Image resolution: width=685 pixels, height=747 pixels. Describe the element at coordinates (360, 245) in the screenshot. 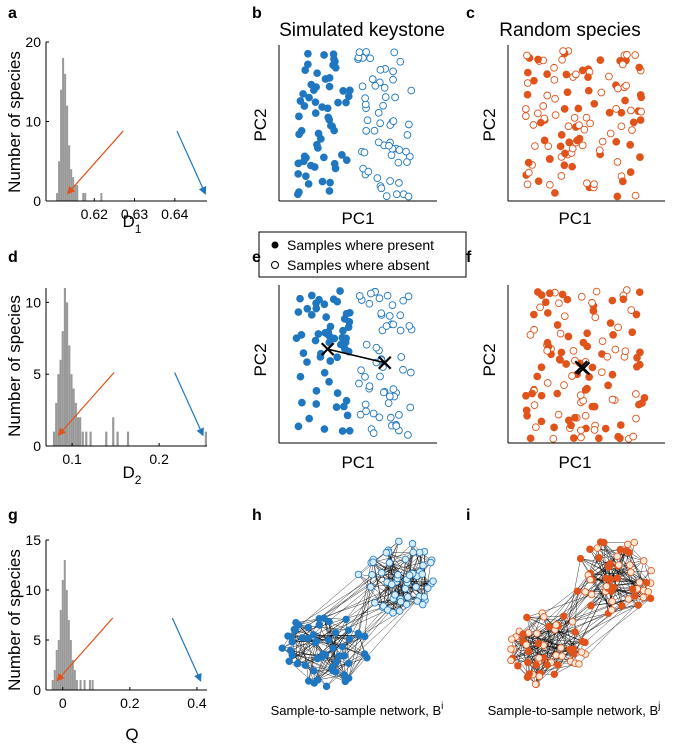

I see `legend-present-label: Samples where present` at that location.